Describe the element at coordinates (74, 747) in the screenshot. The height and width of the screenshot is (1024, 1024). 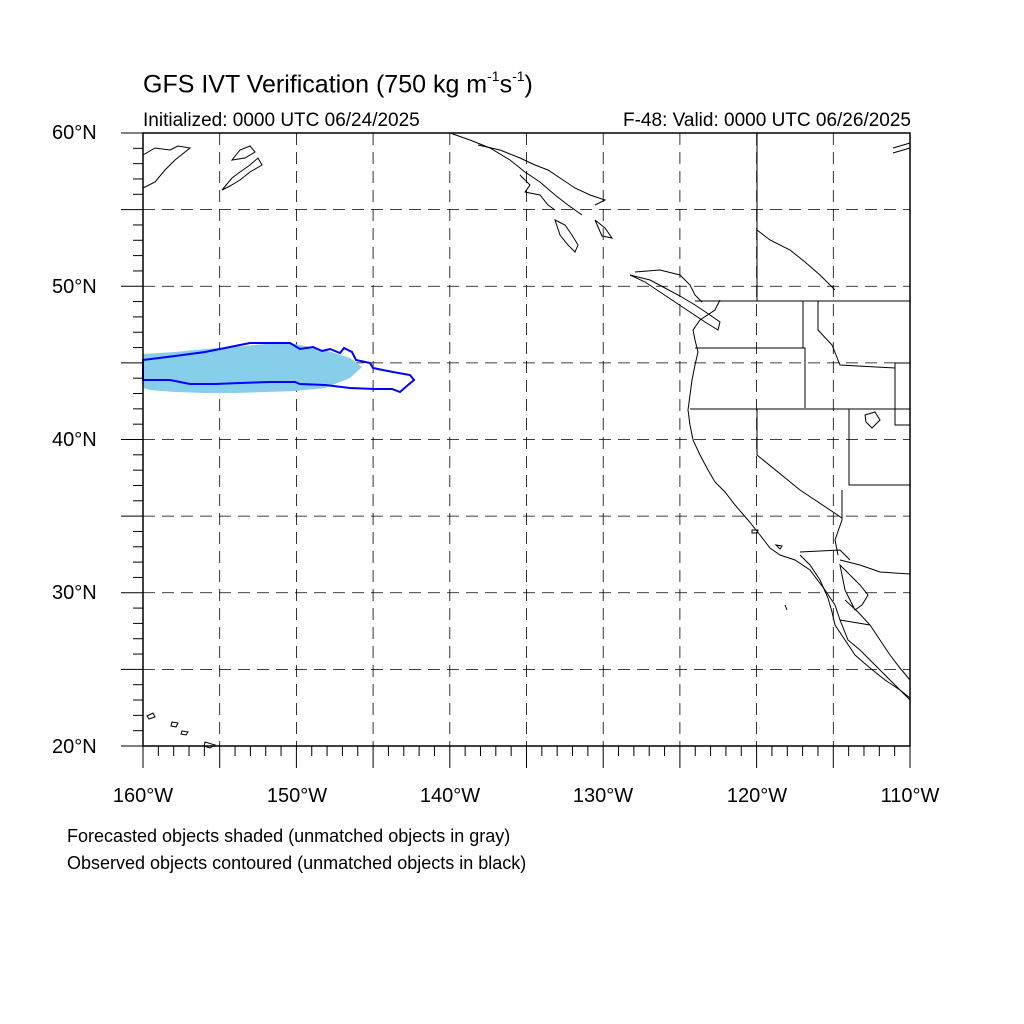
I see `lat-label-20: 20°N` at that location.